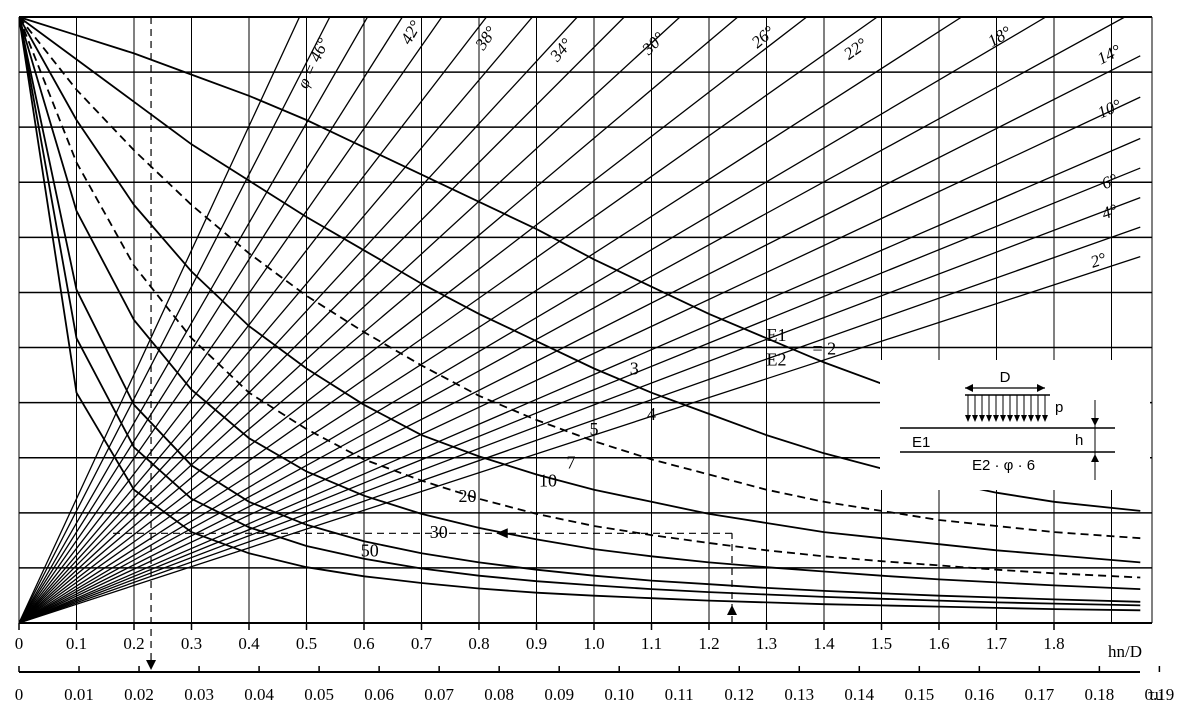 The width and height of the screenshot is (1181, 715). I want to click on phi-ray-label: 6°, so click(1109, 181).